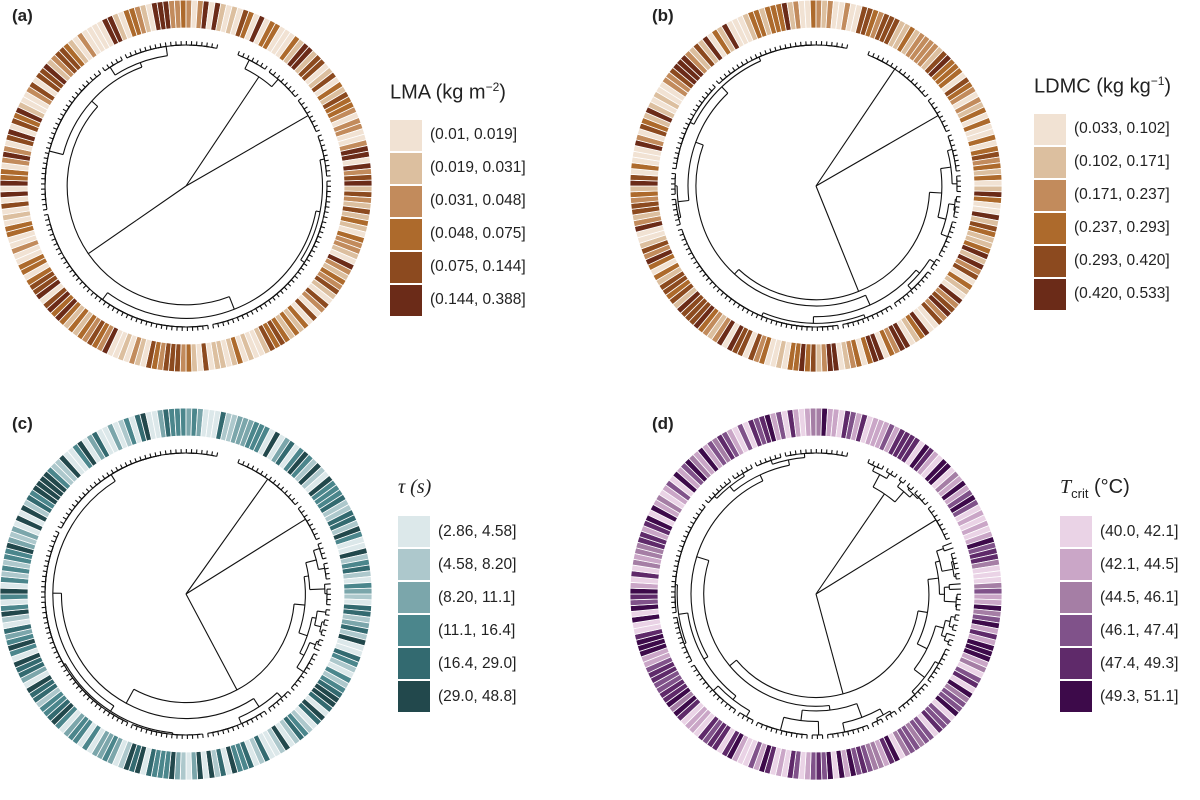 The height and width of the screenshot is (800, 1200). Describe the element at coordinates (477, 532) in the screenshot. I see `legend-label: (2.86, 4.58]` at that location.